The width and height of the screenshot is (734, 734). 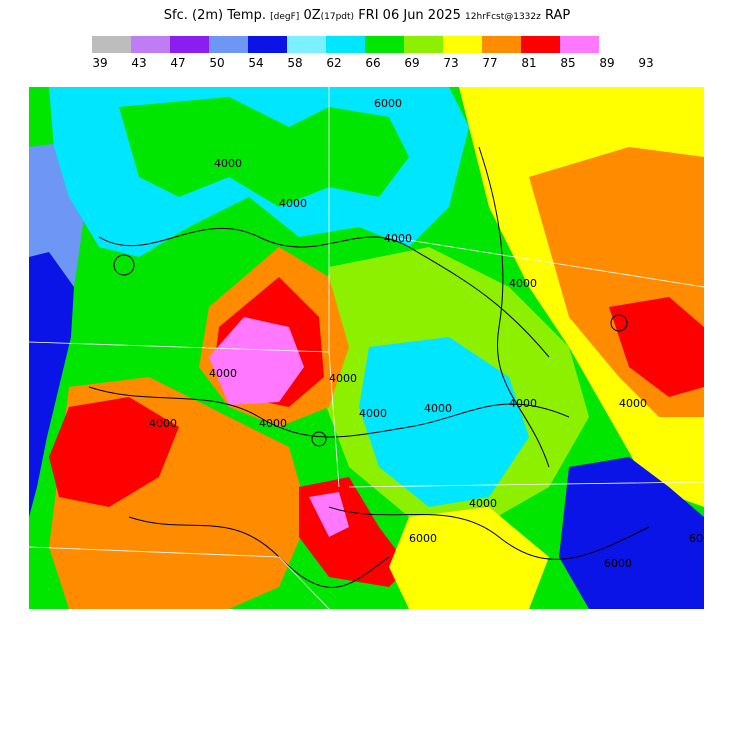 What do you see at coordinates (178, 63) in the screenshot?
I see `legend-tick-label: 47` at bounding box center [178, 63].